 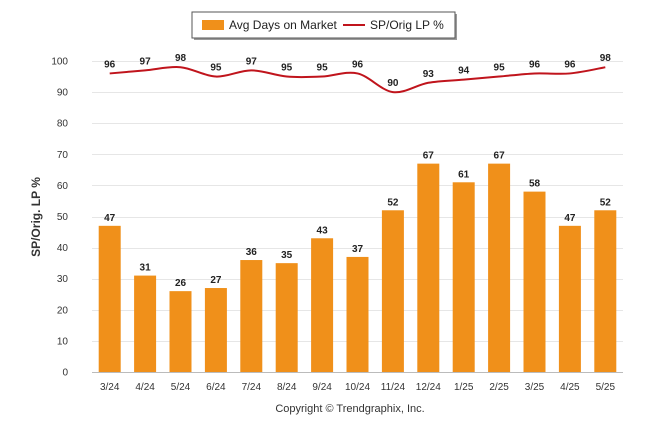 I want to click on x-tick-label: 4/25, so click(x=570, y=387).